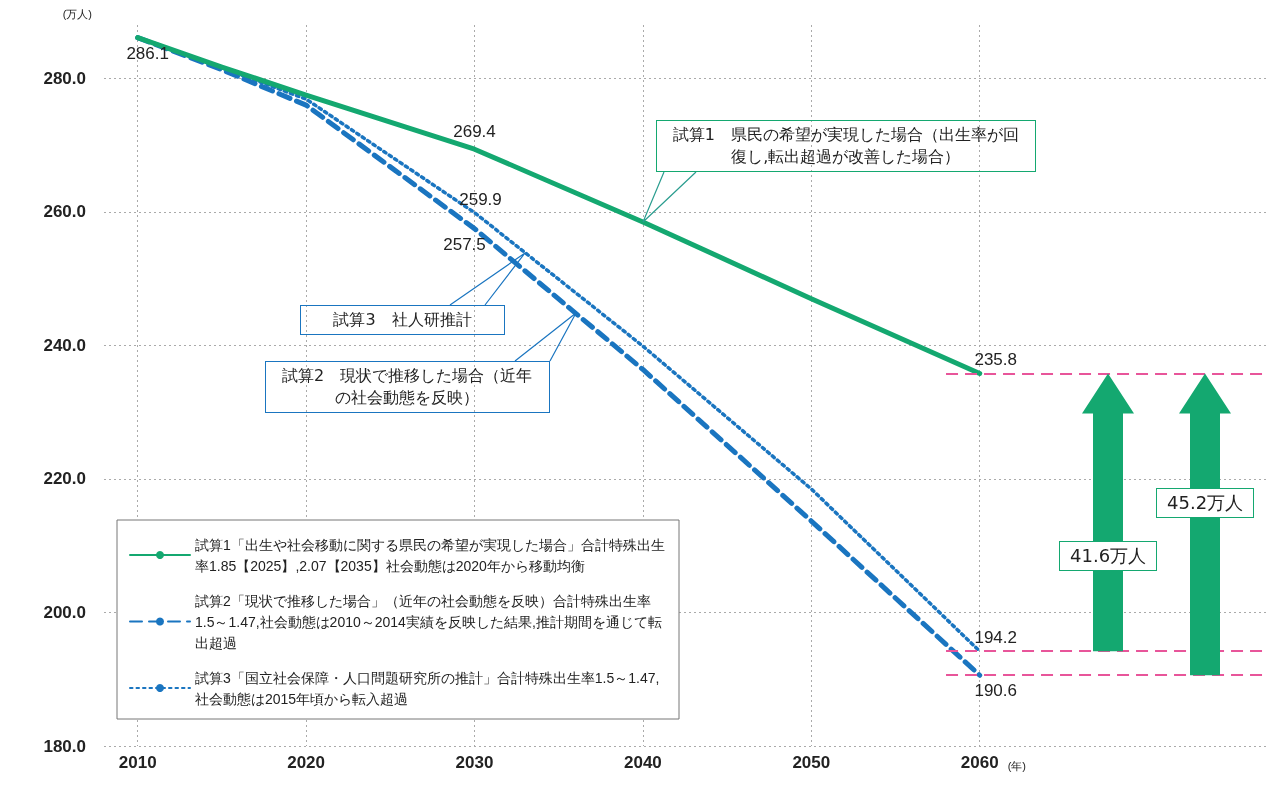  Describe the element at coordinates (1108, 556) in the screenshot. I see `annotation: 41.6万人` at that location.